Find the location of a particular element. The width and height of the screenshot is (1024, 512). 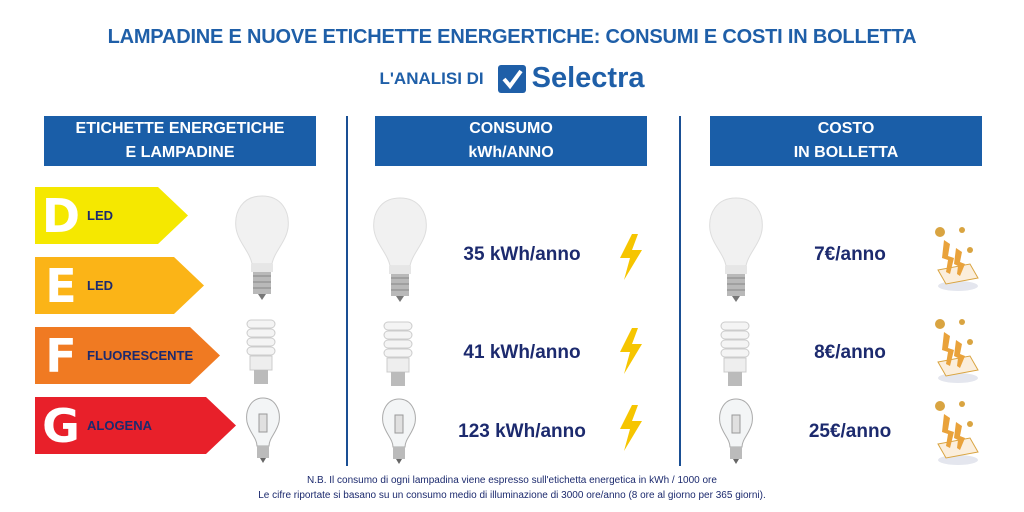

consumption-fluorescent: 41 kWh/anno is located at coordinates (522, 352).